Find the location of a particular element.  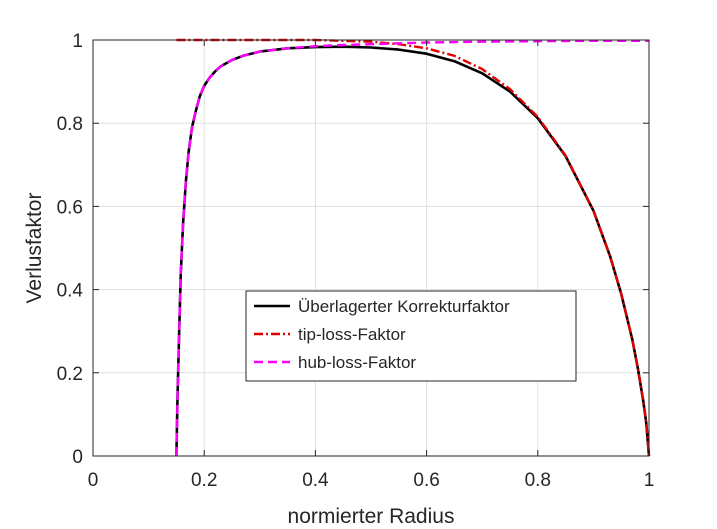

x-tick-labels: 0 0.2 0.4 0.6 0.8 1 is located at coordinates (371, 480).